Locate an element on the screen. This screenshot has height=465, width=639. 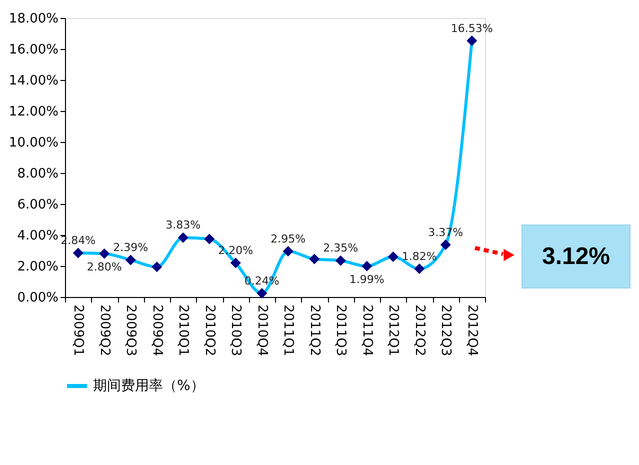
x-tick-label: 2012Q1 is located at coordinates (393, 330).